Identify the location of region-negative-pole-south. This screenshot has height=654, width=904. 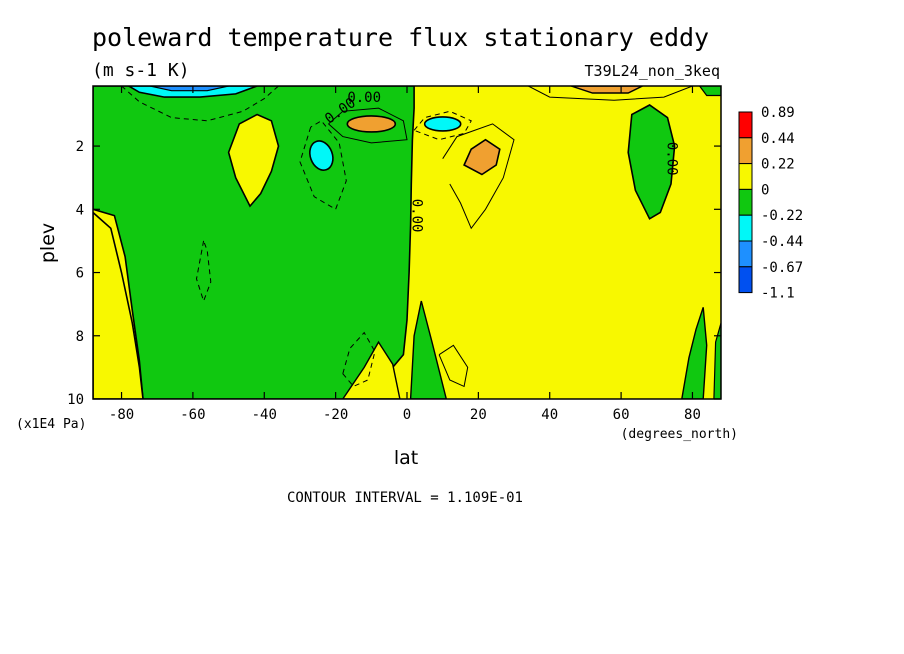
(694, 353).